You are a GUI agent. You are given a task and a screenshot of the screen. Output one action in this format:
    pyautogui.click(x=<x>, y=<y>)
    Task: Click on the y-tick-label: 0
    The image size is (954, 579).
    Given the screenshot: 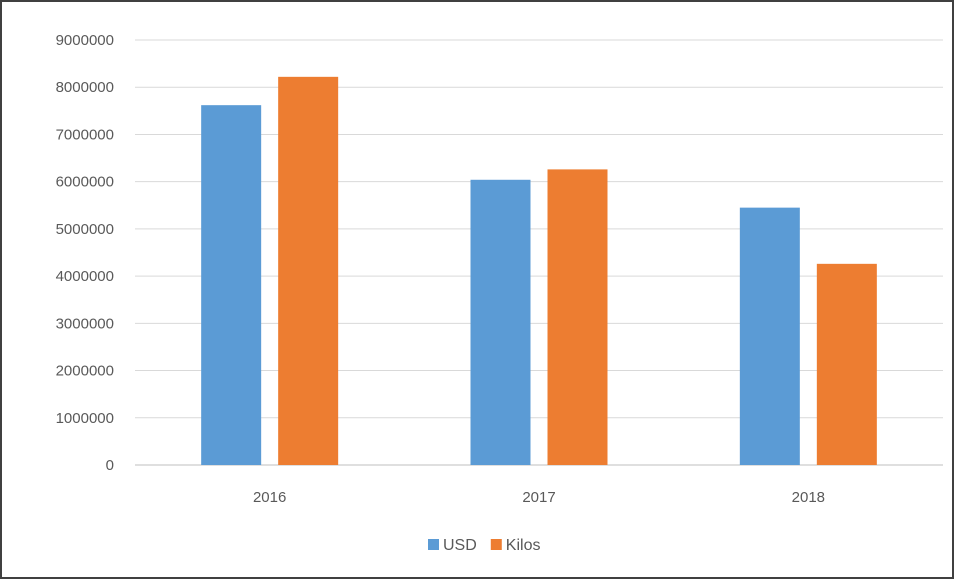 What is the action you would take?
    pyautogui.click(x=110, y=465)
    